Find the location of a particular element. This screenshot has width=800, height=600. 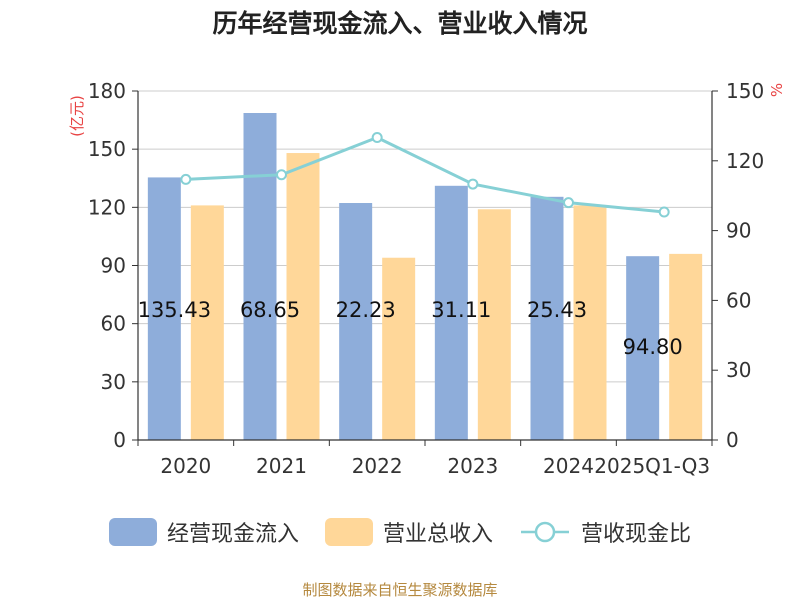

chart-title: 历年经营现金流入、营业收入情况 is located at coordinates (400, 23).